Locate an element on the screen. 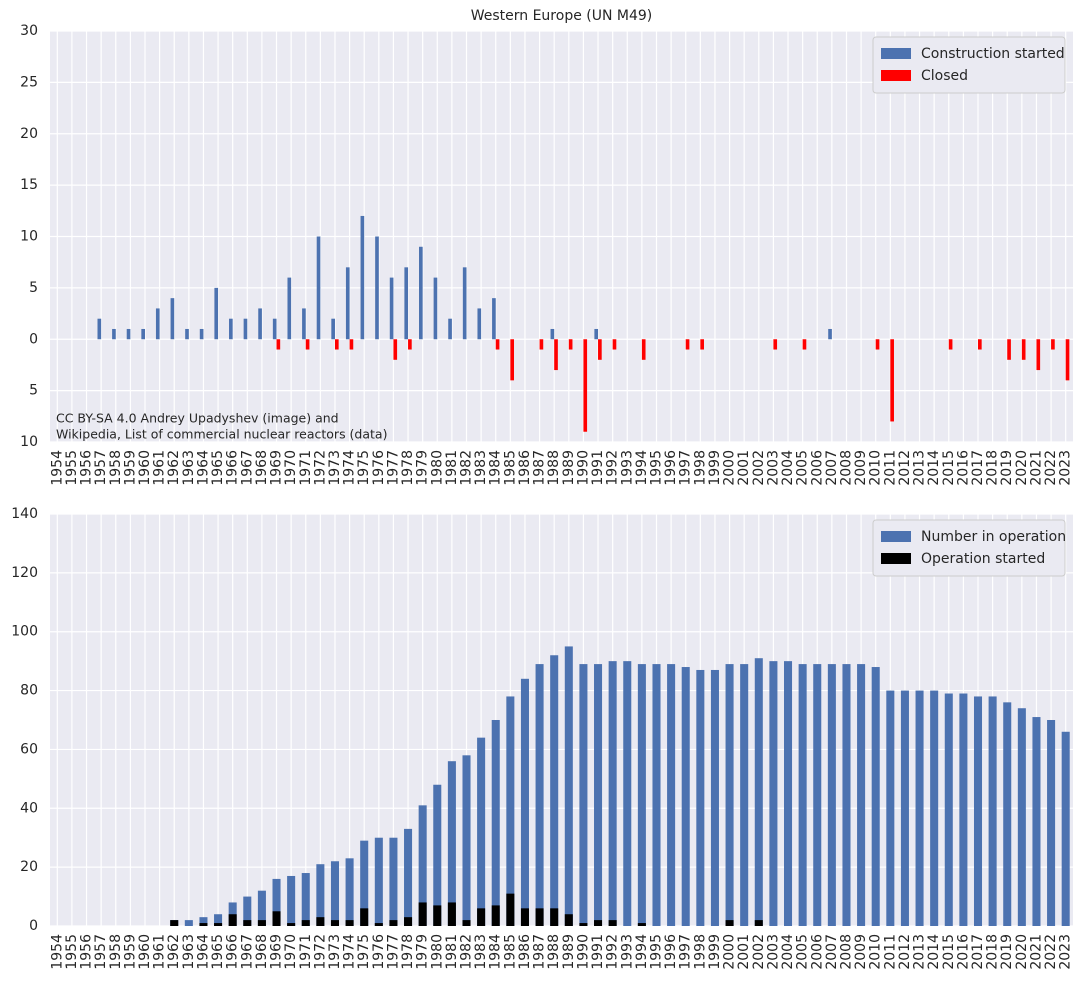 The height and width of the screenshot is (983, 1083). x-tick-label: 1980 is located at coordinates (437, 468).